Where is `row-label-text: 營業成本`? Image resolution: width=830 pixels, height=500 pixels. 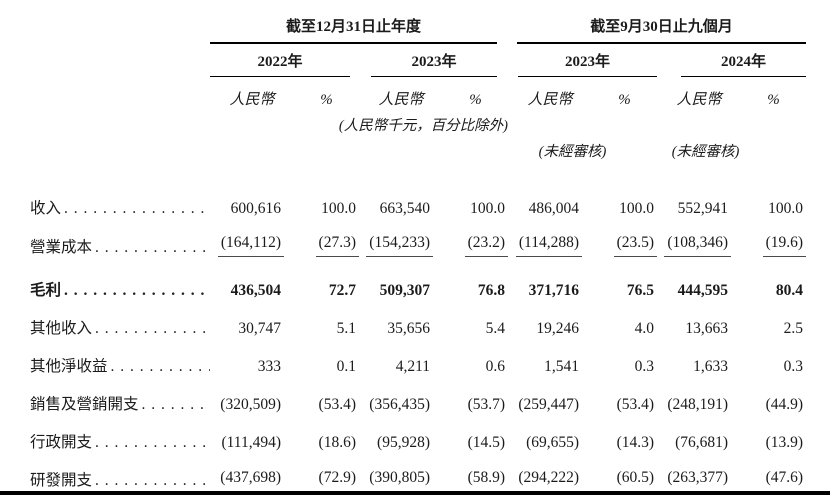
row-label-text: 營業成本 is located at coordinates (61, 247).